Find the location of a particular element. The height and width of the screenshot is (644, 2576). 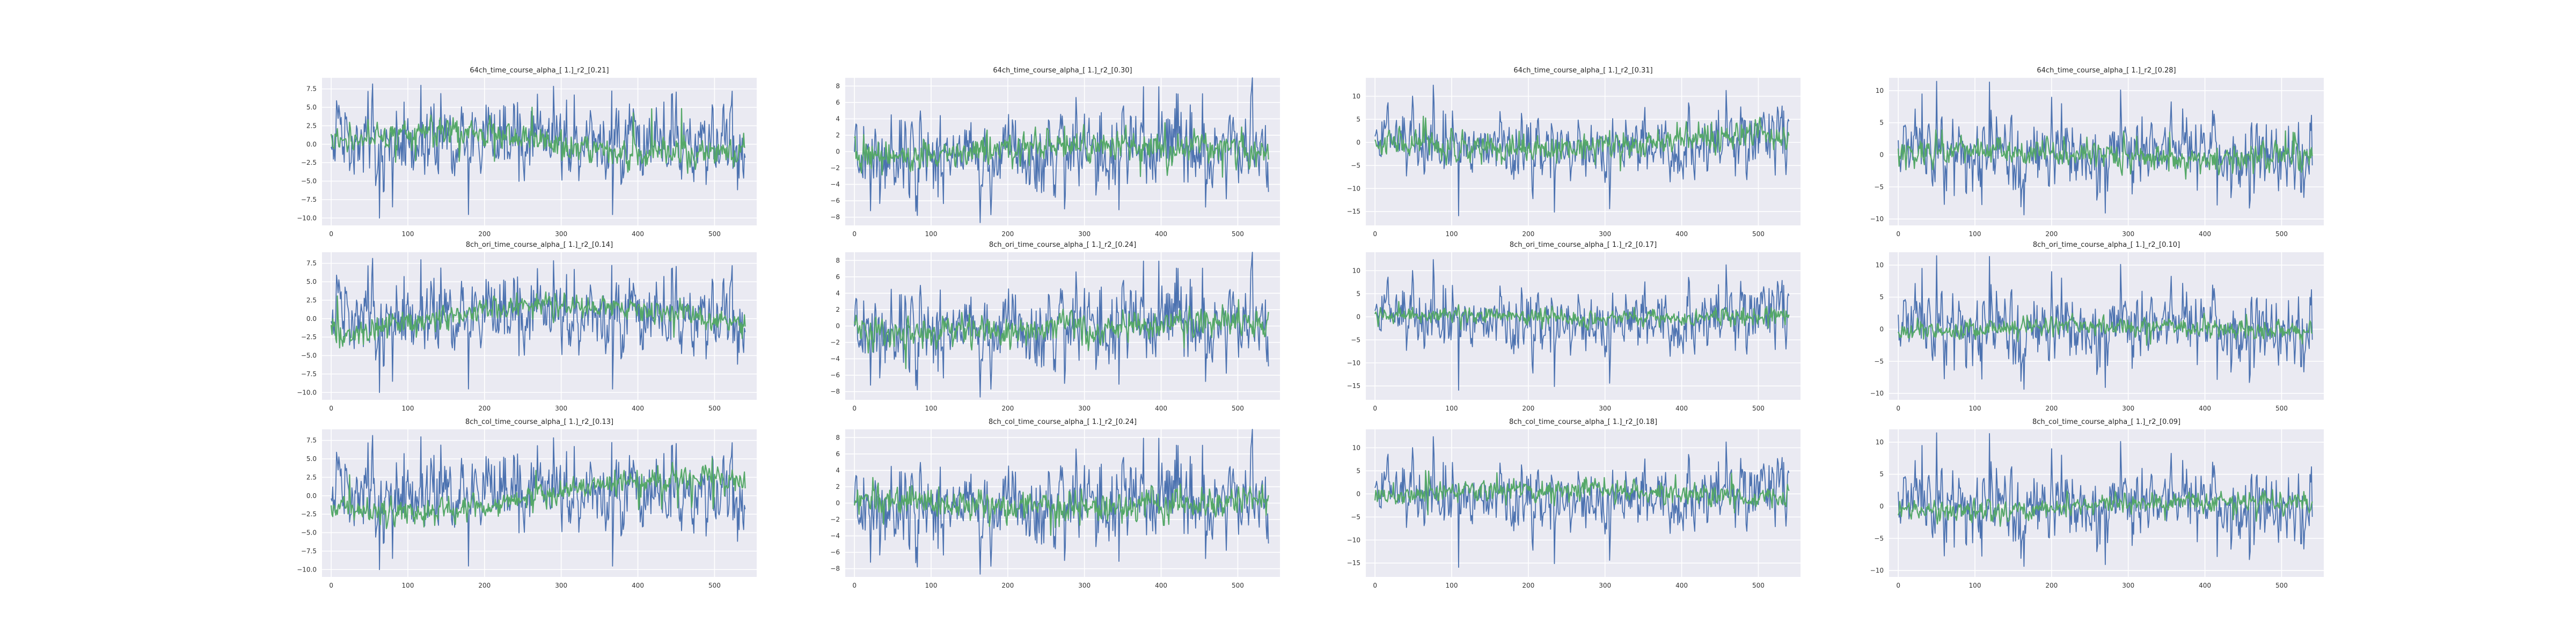

y-tick-label: 10 is located at coordinates (1356, 447).